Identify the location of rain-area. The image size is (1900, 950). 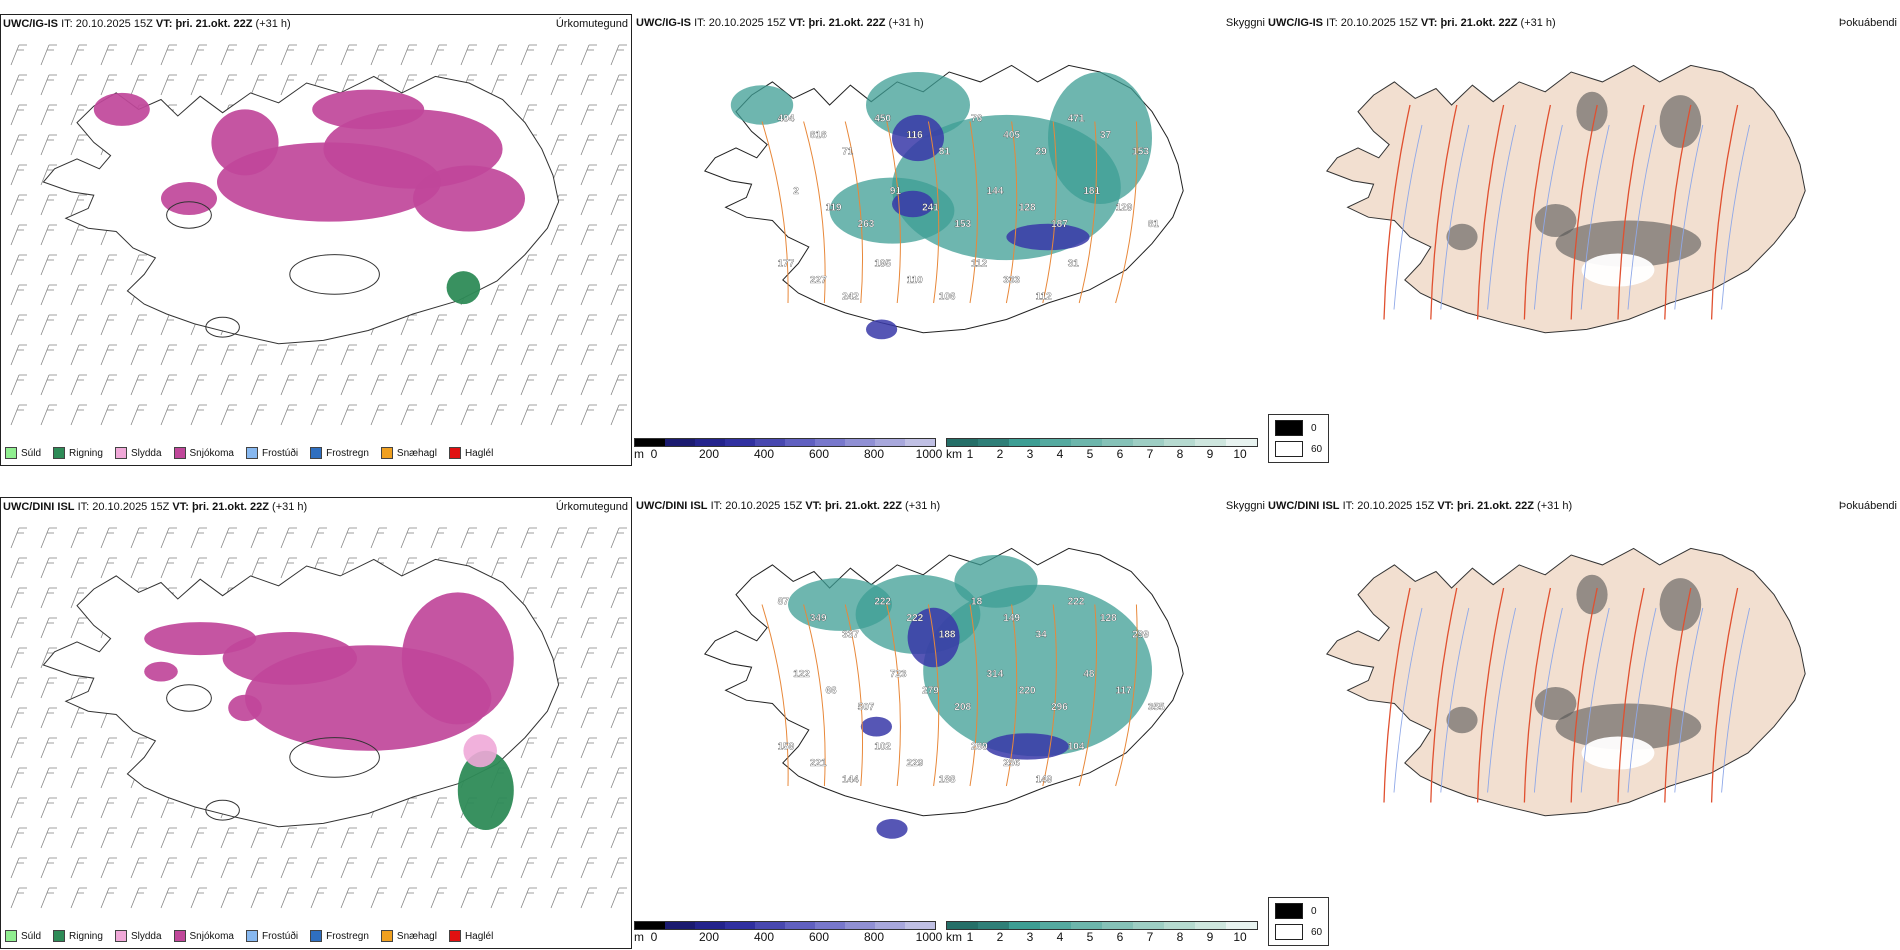
(463, 288).